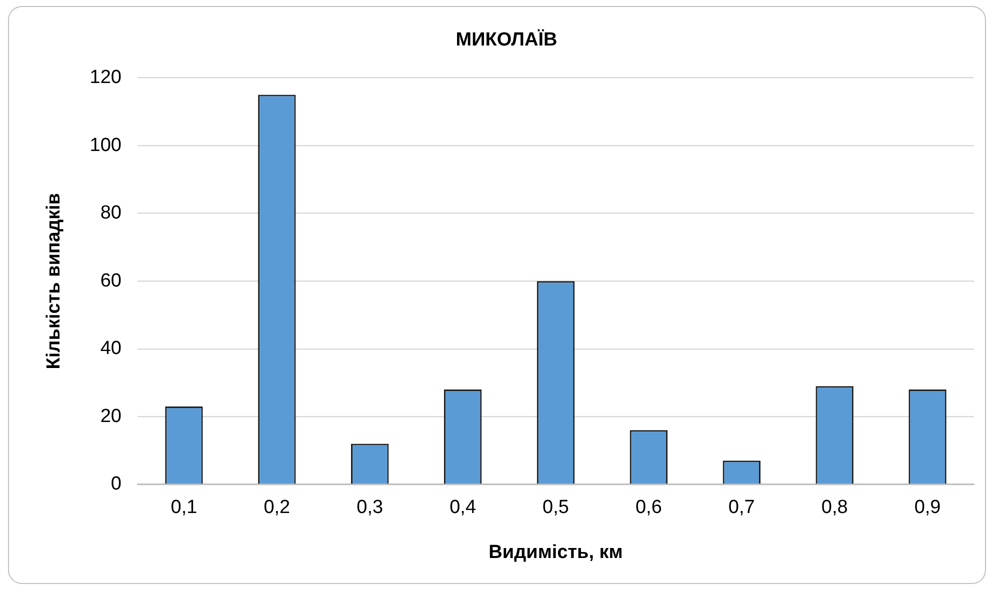 The image size is (998, 594). I want to click on x-tick-label: 0,6, so click(648, 507).